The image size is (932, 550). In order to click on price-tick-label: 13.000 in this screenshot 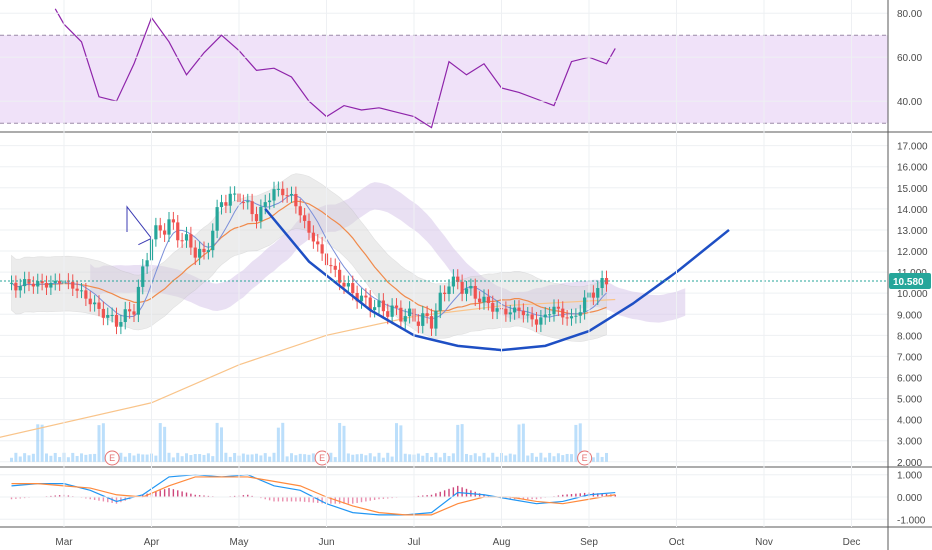, I will do `click(912, 231)`.